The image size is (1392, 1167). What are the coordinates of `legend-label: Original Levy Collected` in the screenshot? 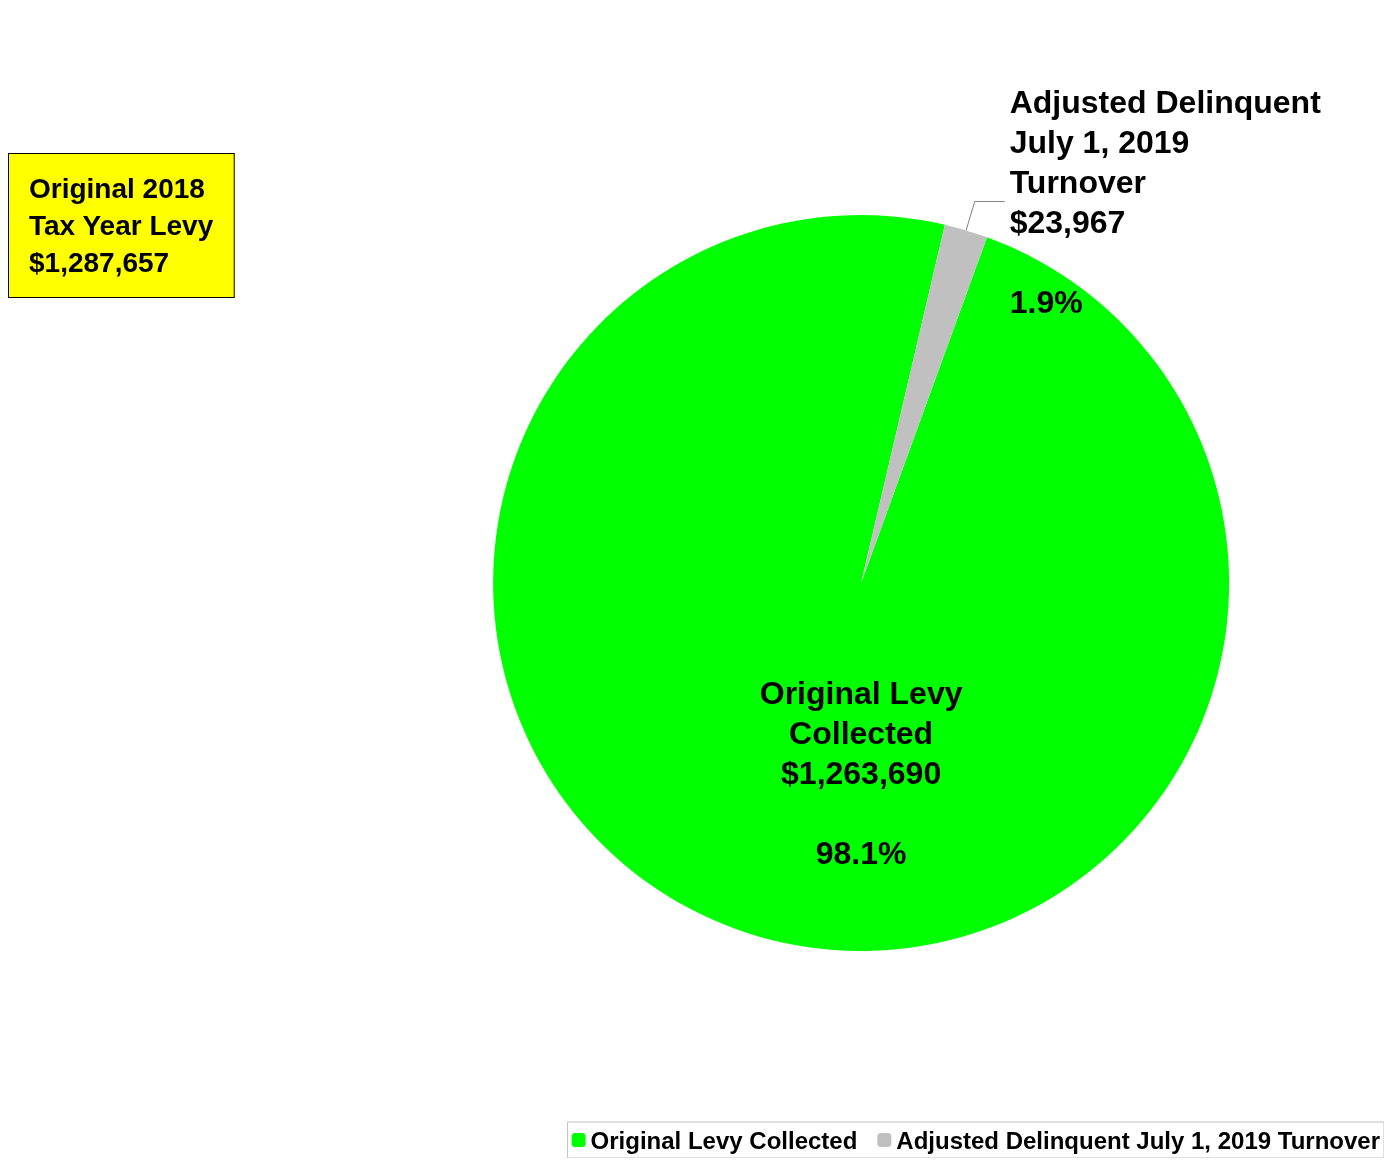 It's located at (724, 1140).